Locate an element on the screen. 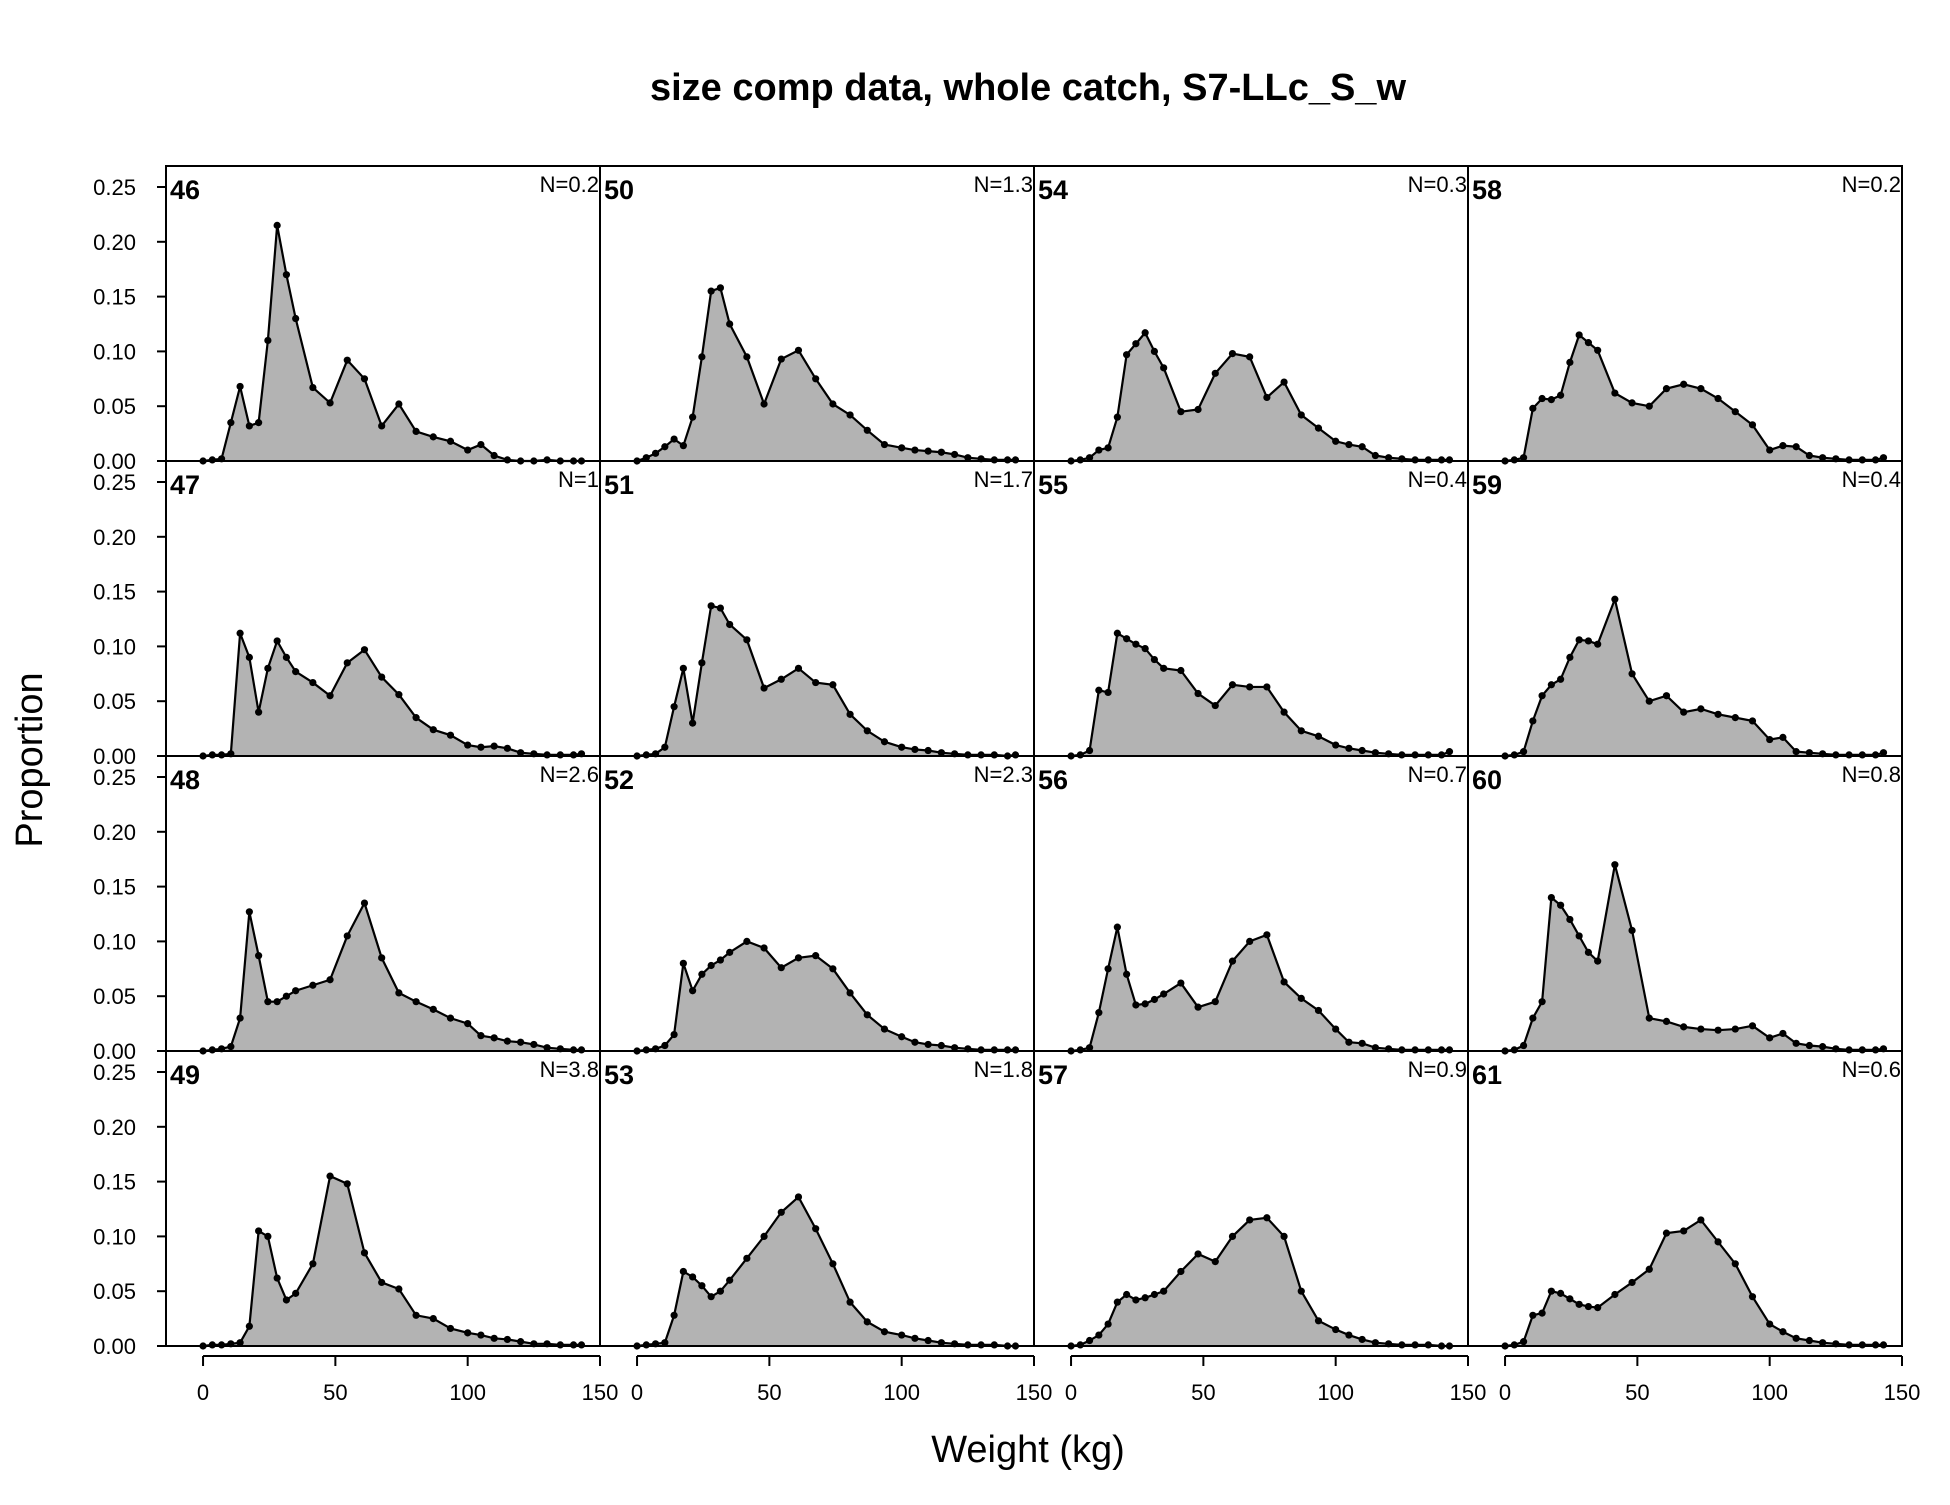 This screenshot has height=1505, width=1950. y-tick-label: 0.10 is located at coordinates (114, 941).